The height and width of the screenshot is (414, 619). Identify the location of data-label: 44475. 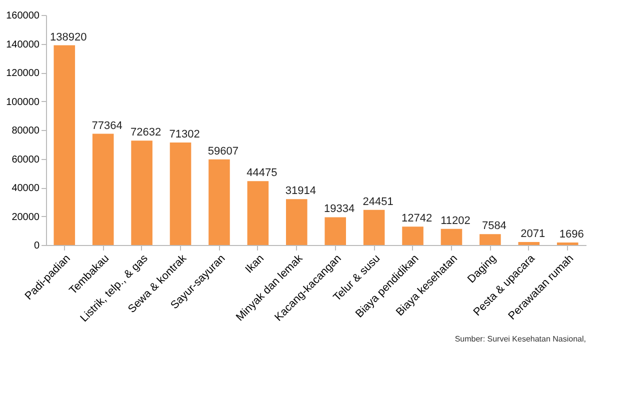
(262, 173).